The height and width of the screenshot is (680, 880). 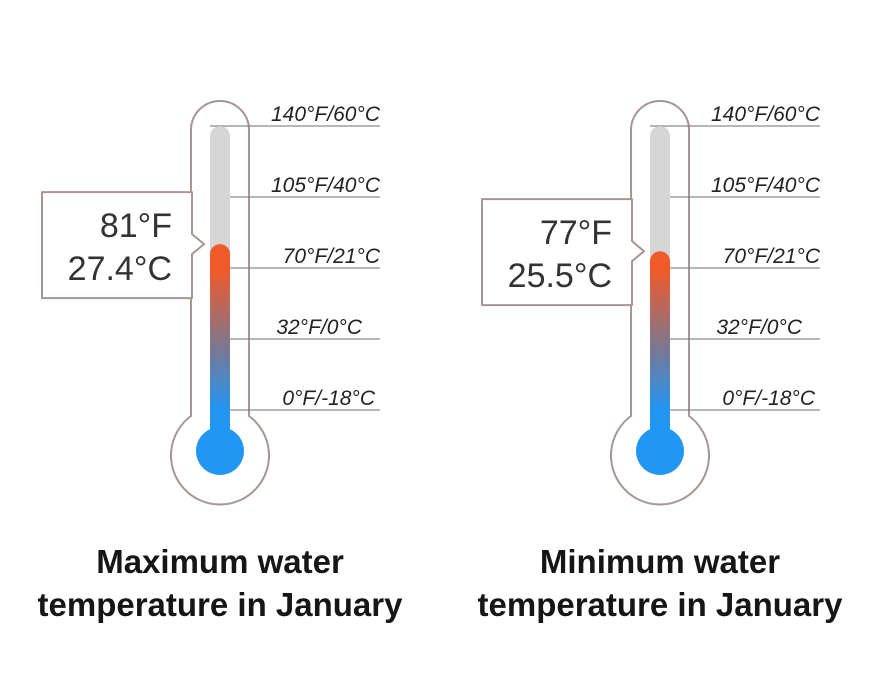 I want to click on temperature-callout: 77°F 25.5°C, so click(x=563, y=252).